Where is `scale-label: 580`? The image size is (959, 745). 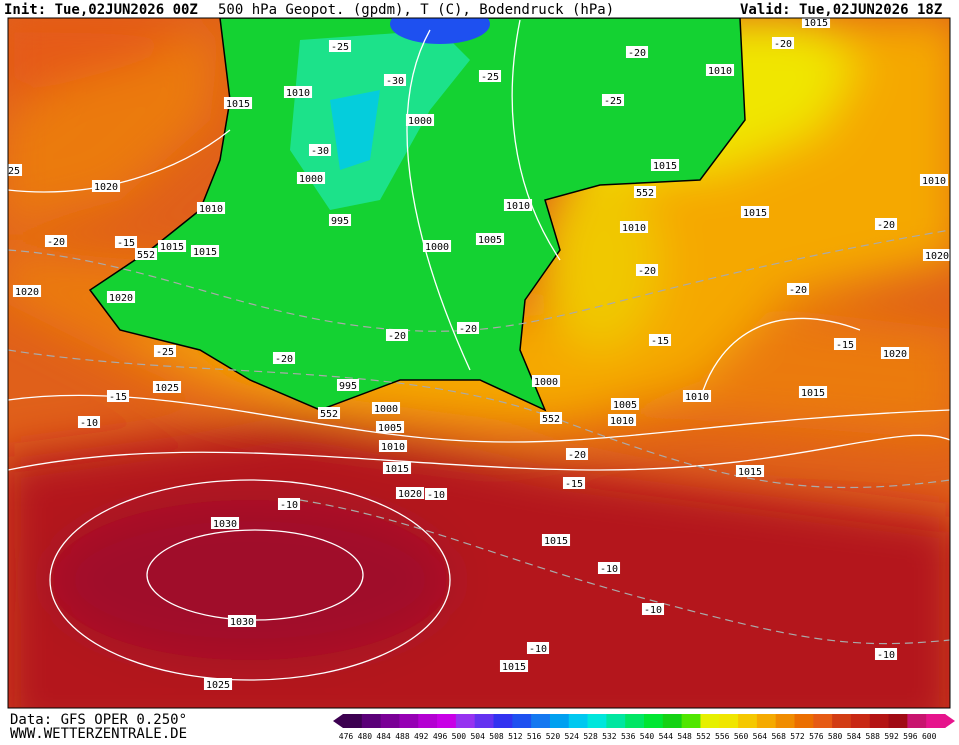
scale-label: 580 is located at coordinates (835, 736).